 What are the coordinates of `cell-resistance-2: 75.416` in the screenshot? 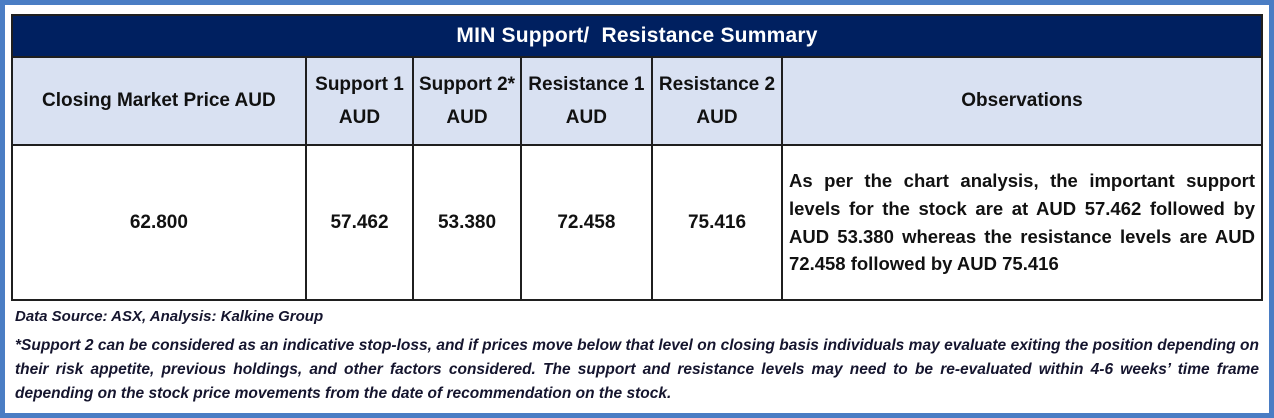 It's located at (717, 222).